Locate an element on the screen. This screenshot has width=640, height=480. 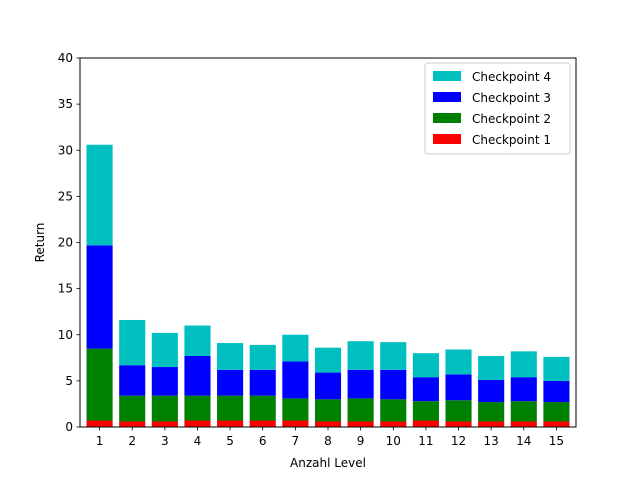
legend-label: Checkpoint 4 is located at coordinates (511, 77).